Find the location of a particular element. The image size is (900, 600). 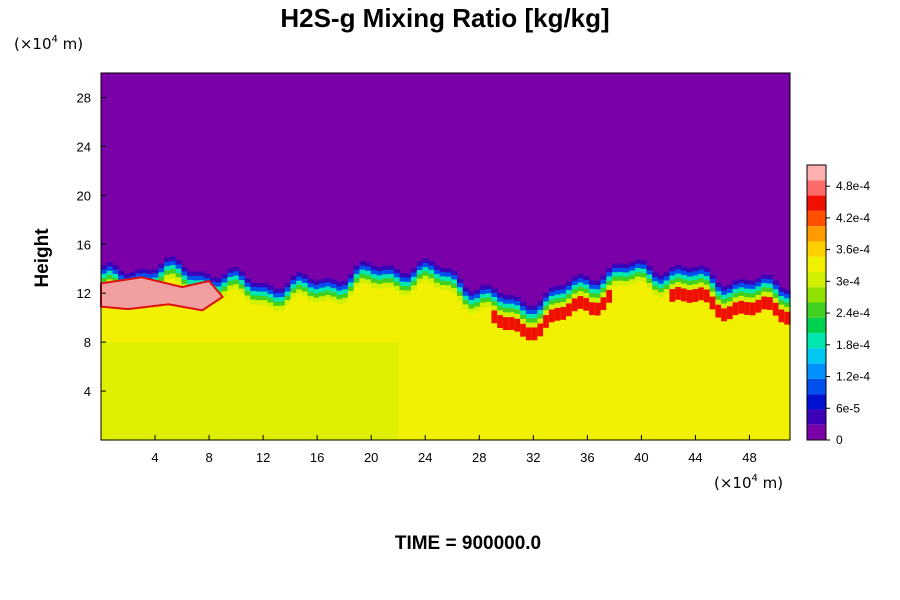

x-tick-label: 32 is located at coordinates (533, 457).